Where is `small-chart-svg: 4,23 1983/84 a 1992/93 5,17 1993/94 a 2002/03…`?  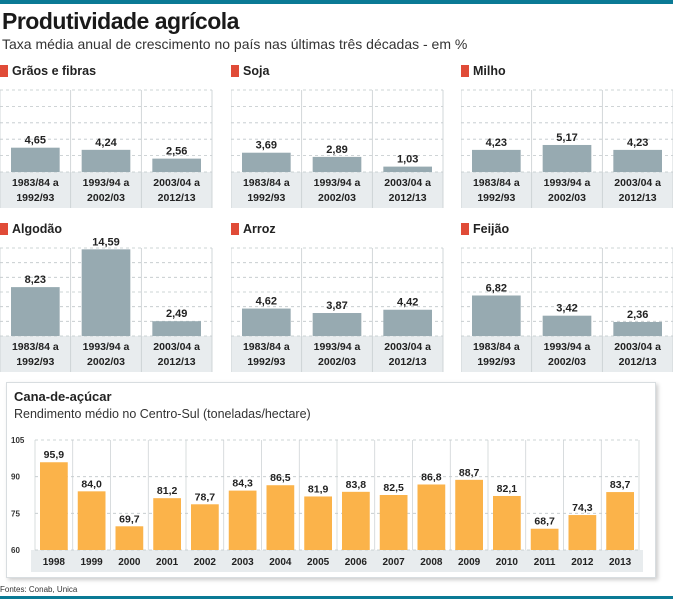
small-chart-svg: 4,23 1983/84 a 1992/93 5,17 1993/94 a 2002/03… is located at coordinates (567, 148).